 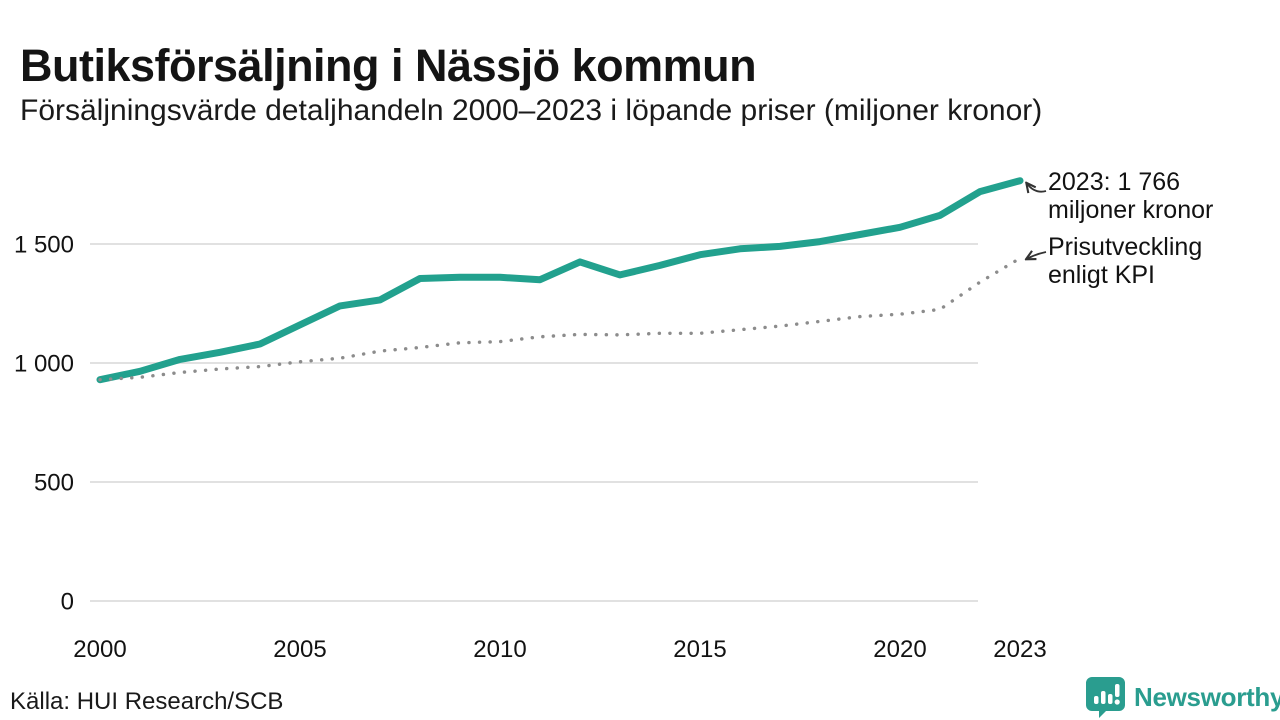 I want to click on annotation-line: 2023: 1 766, so click(x=1114, y=182).